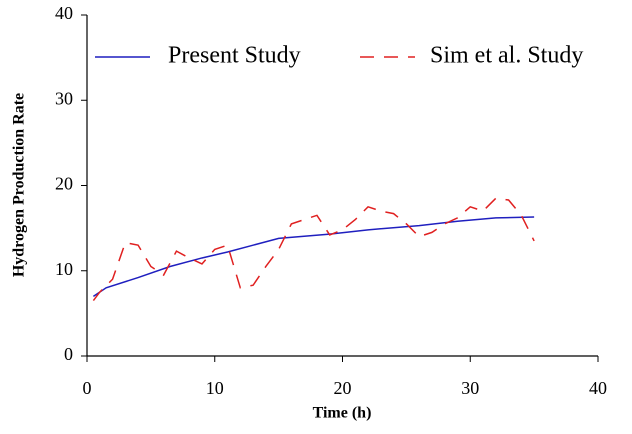 Image resolution: width=632 pixels, height=434 pixels. Describe the element at coordinates (64, 98) in the screenshot. I see `y-tick-label: 30` at that location.